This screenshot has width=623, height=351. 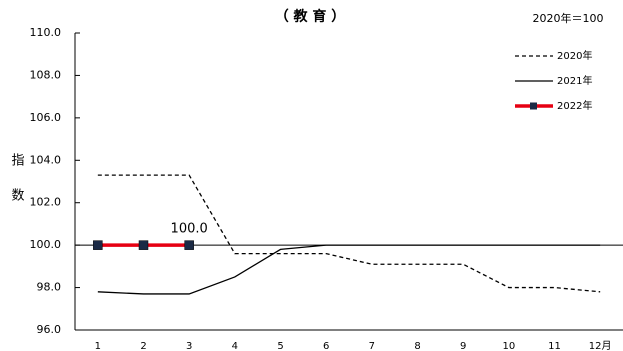 I want to click on chart-title: （ 教 育 ）, so click(x=310, y=16).